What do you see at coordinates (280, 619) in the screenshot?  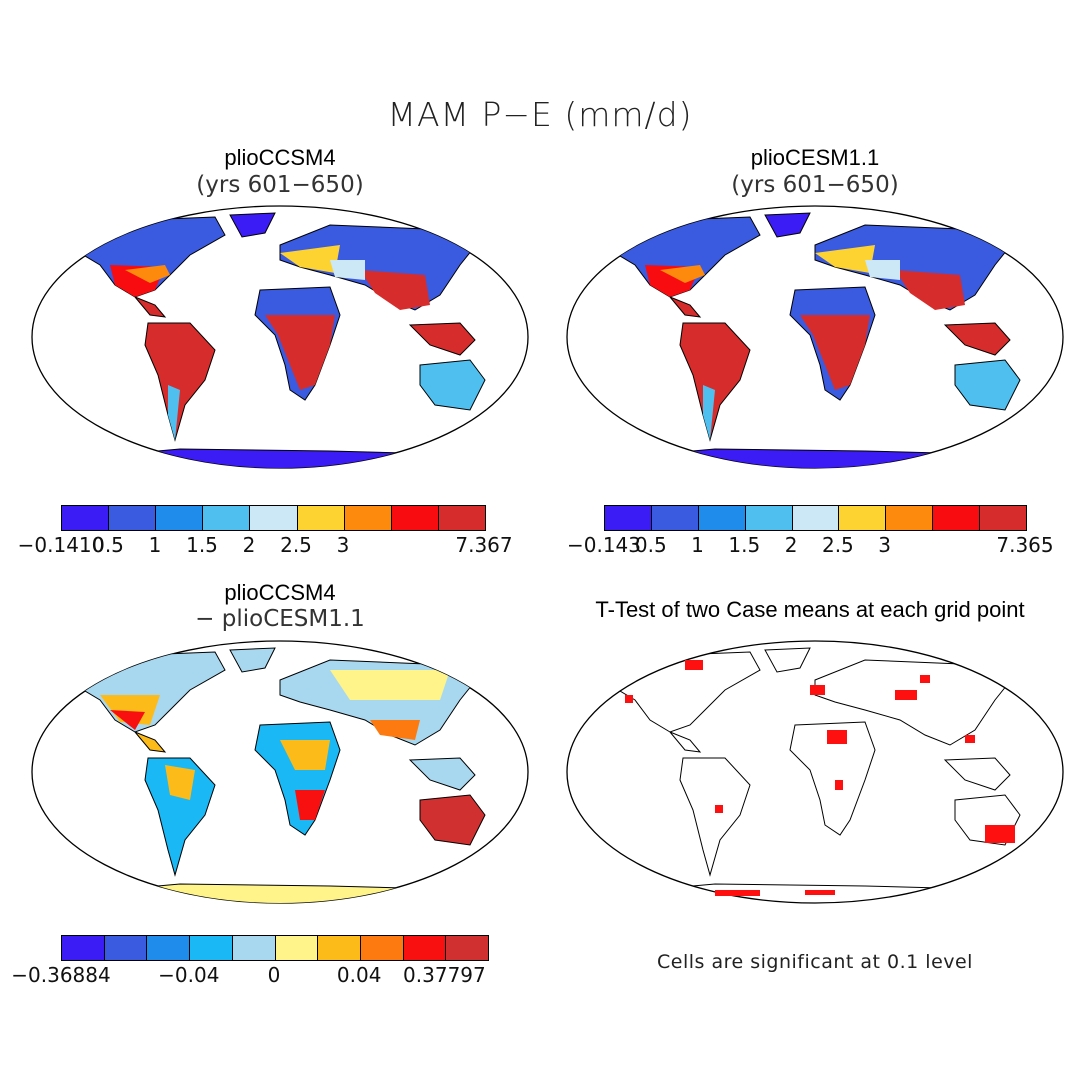 I see `panel3-subtitle: − plioCESM1.1` at bounding box center [280, 619].